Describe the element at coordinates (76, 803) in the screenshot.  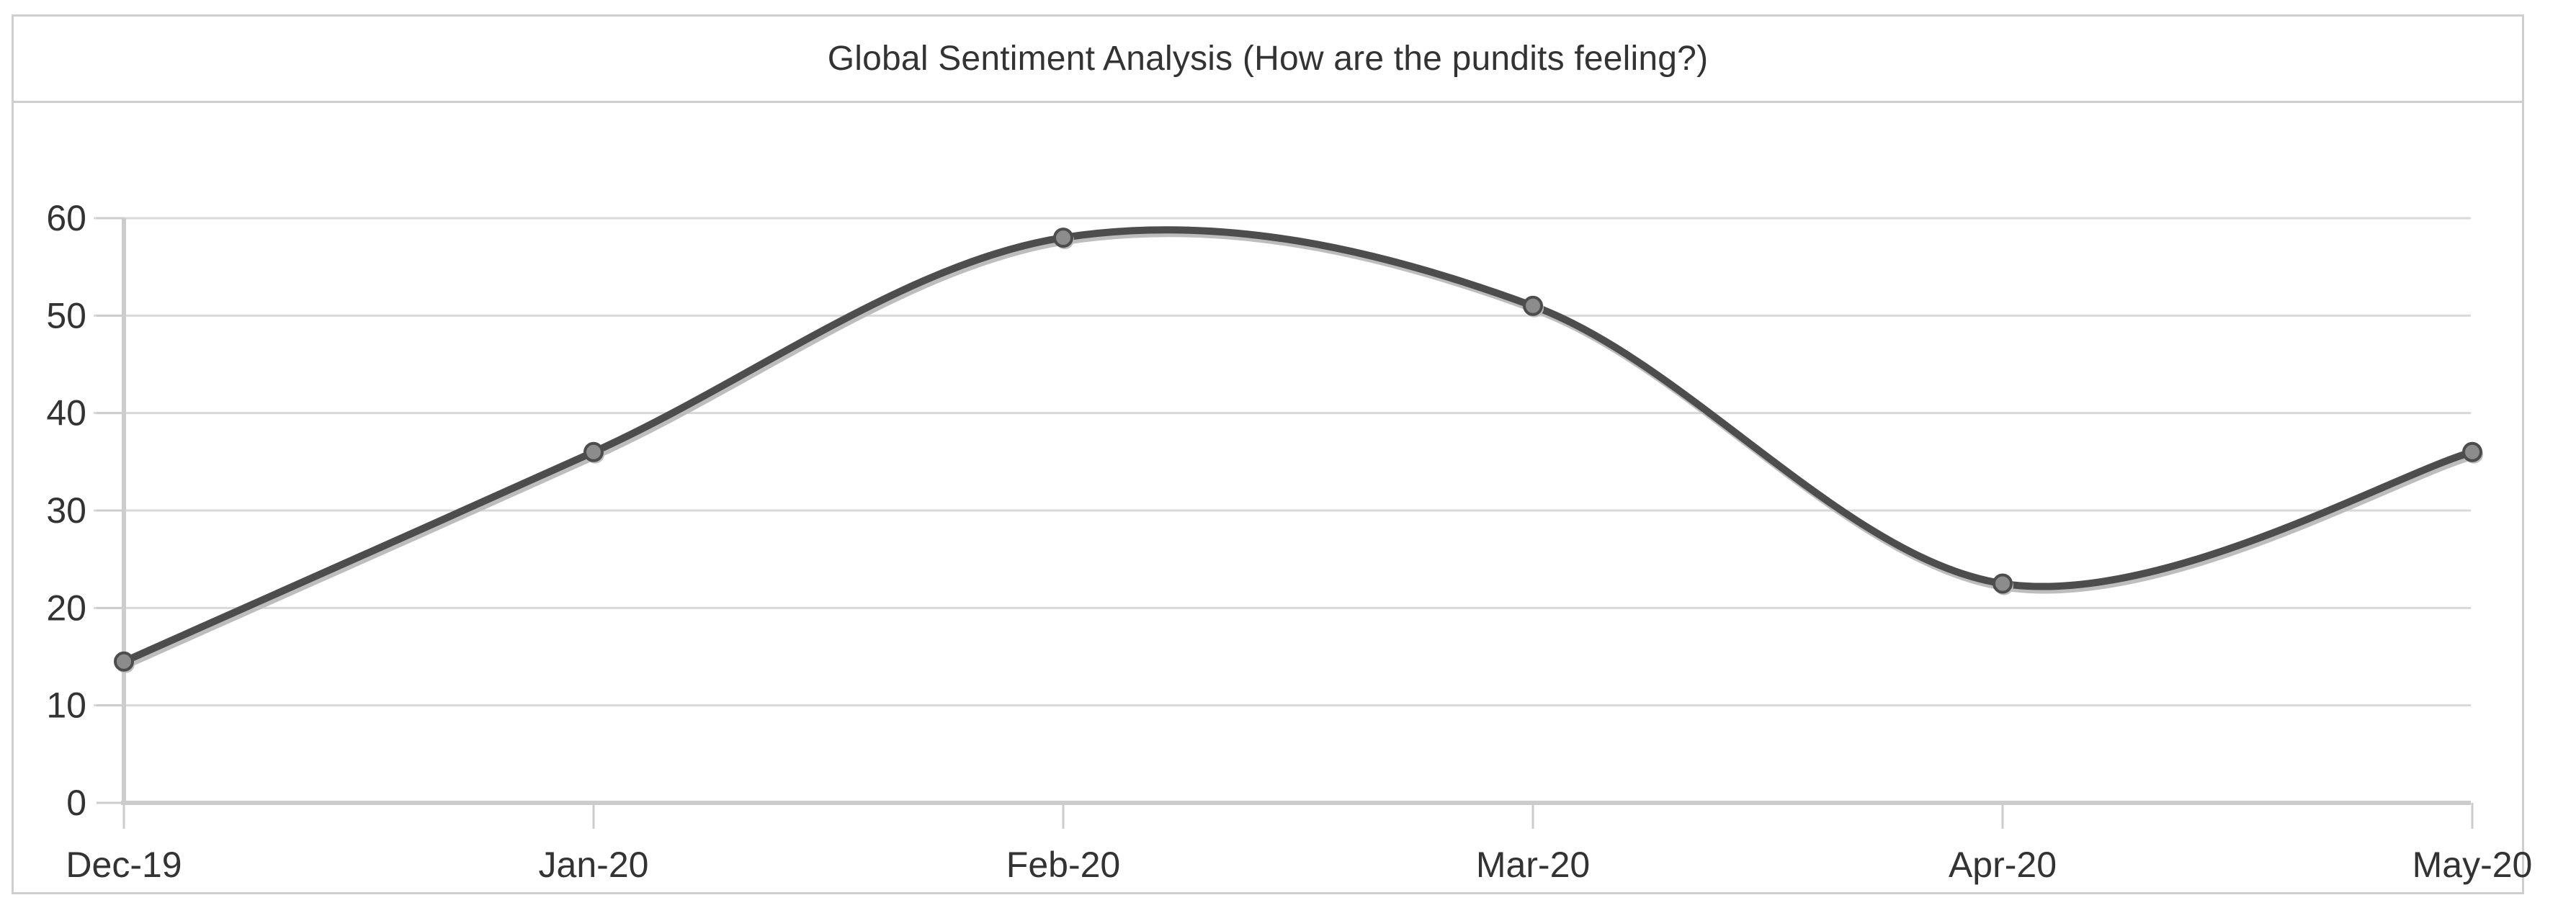
I see `y-tick-label: 0` at that location.